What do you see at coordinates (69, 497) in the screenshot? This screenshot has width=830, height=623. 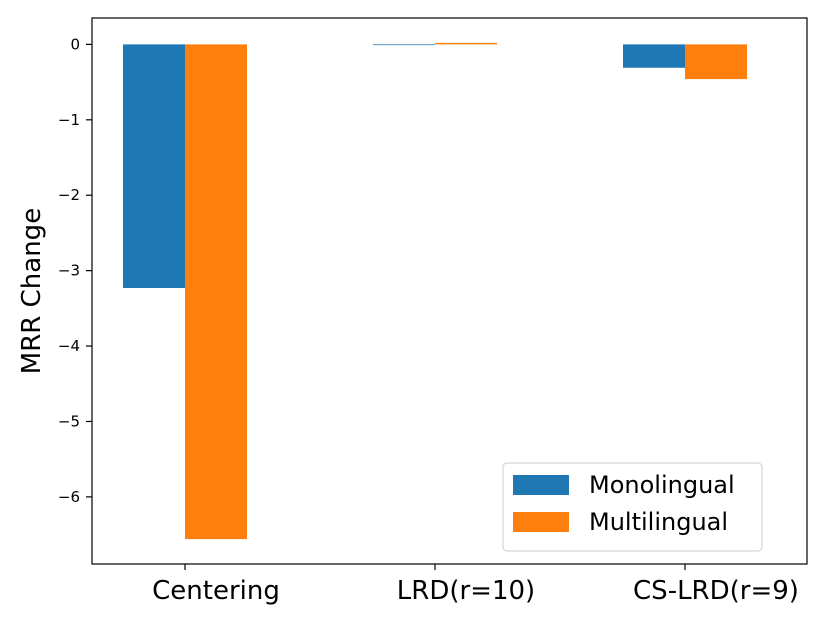 I see `y-tick-label: −6` at bounding box center [69, 497].